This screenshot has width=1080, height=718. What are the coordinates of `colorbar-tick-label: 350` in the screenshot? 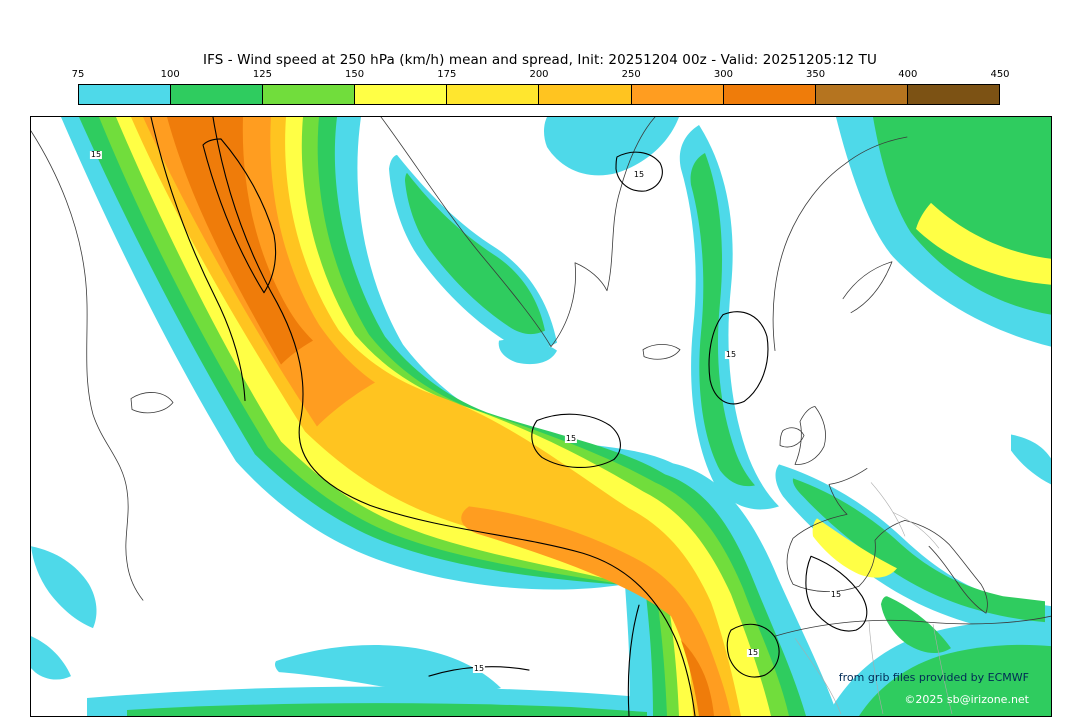 It's located at (816, 74).